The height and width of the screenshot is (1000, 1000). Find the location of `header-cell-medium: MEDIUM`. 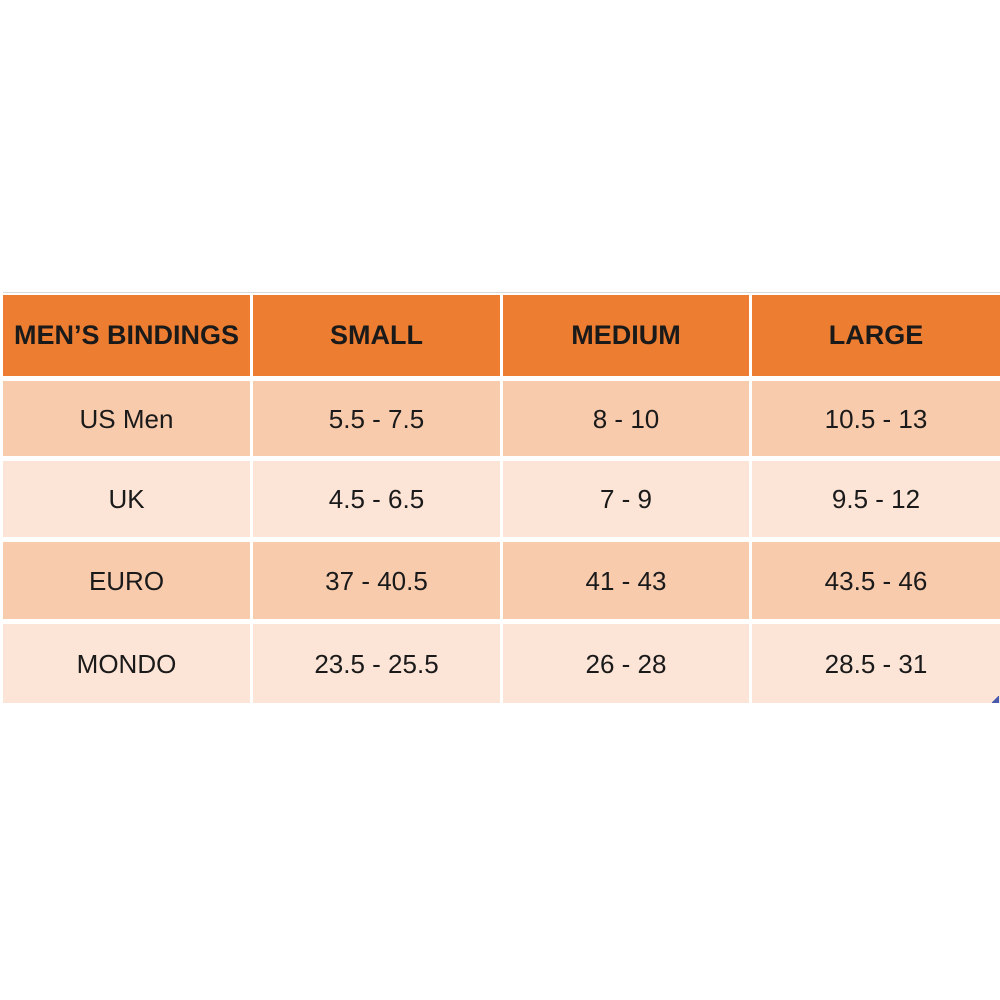

header-cell-medium: MEDIUM is located at coordinates (626, 335).